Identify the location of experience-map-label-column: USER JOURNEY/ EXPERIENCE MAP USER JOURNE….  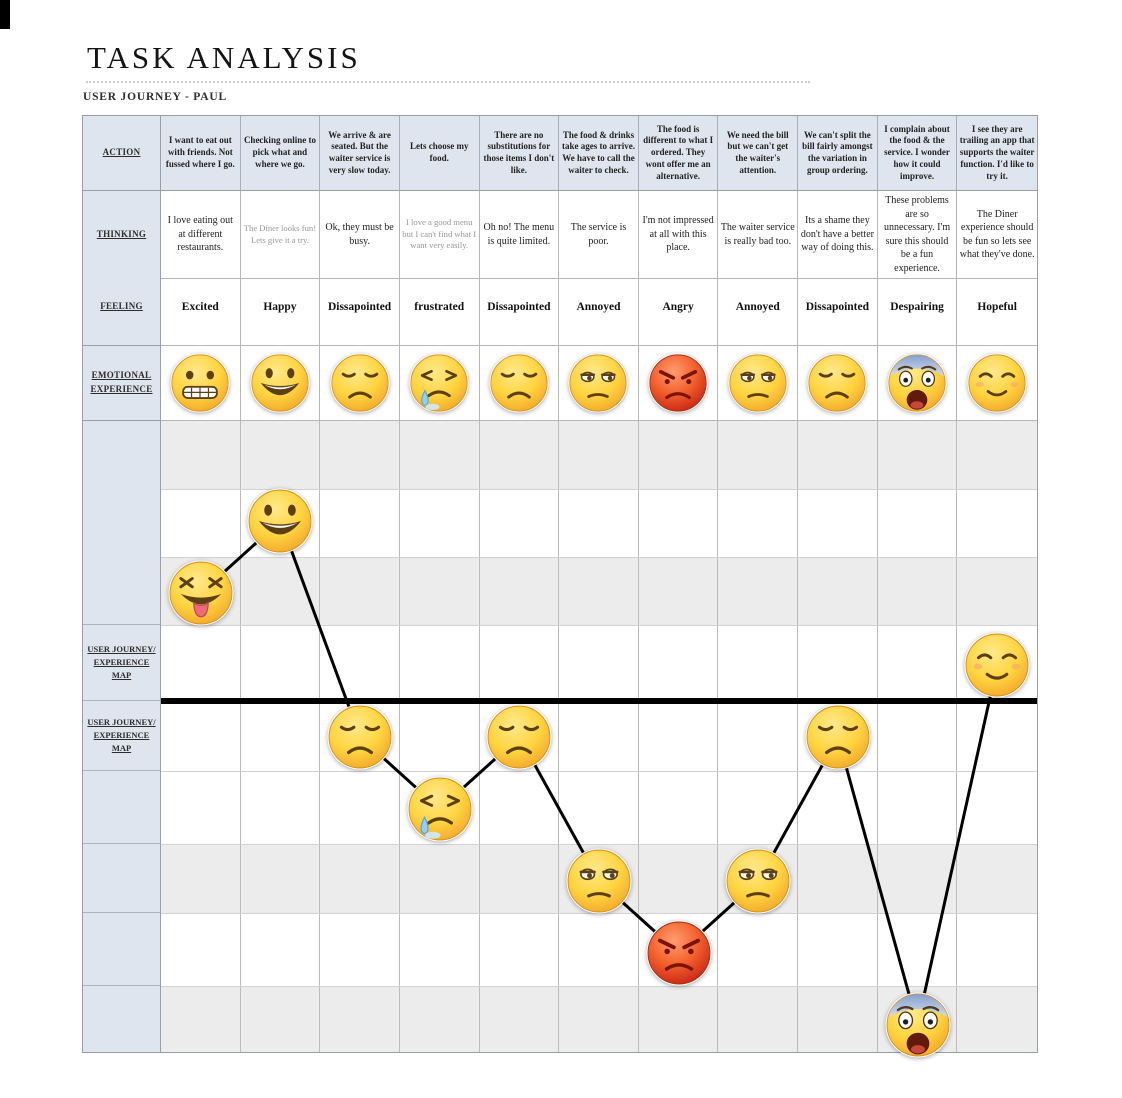
(122, 736).